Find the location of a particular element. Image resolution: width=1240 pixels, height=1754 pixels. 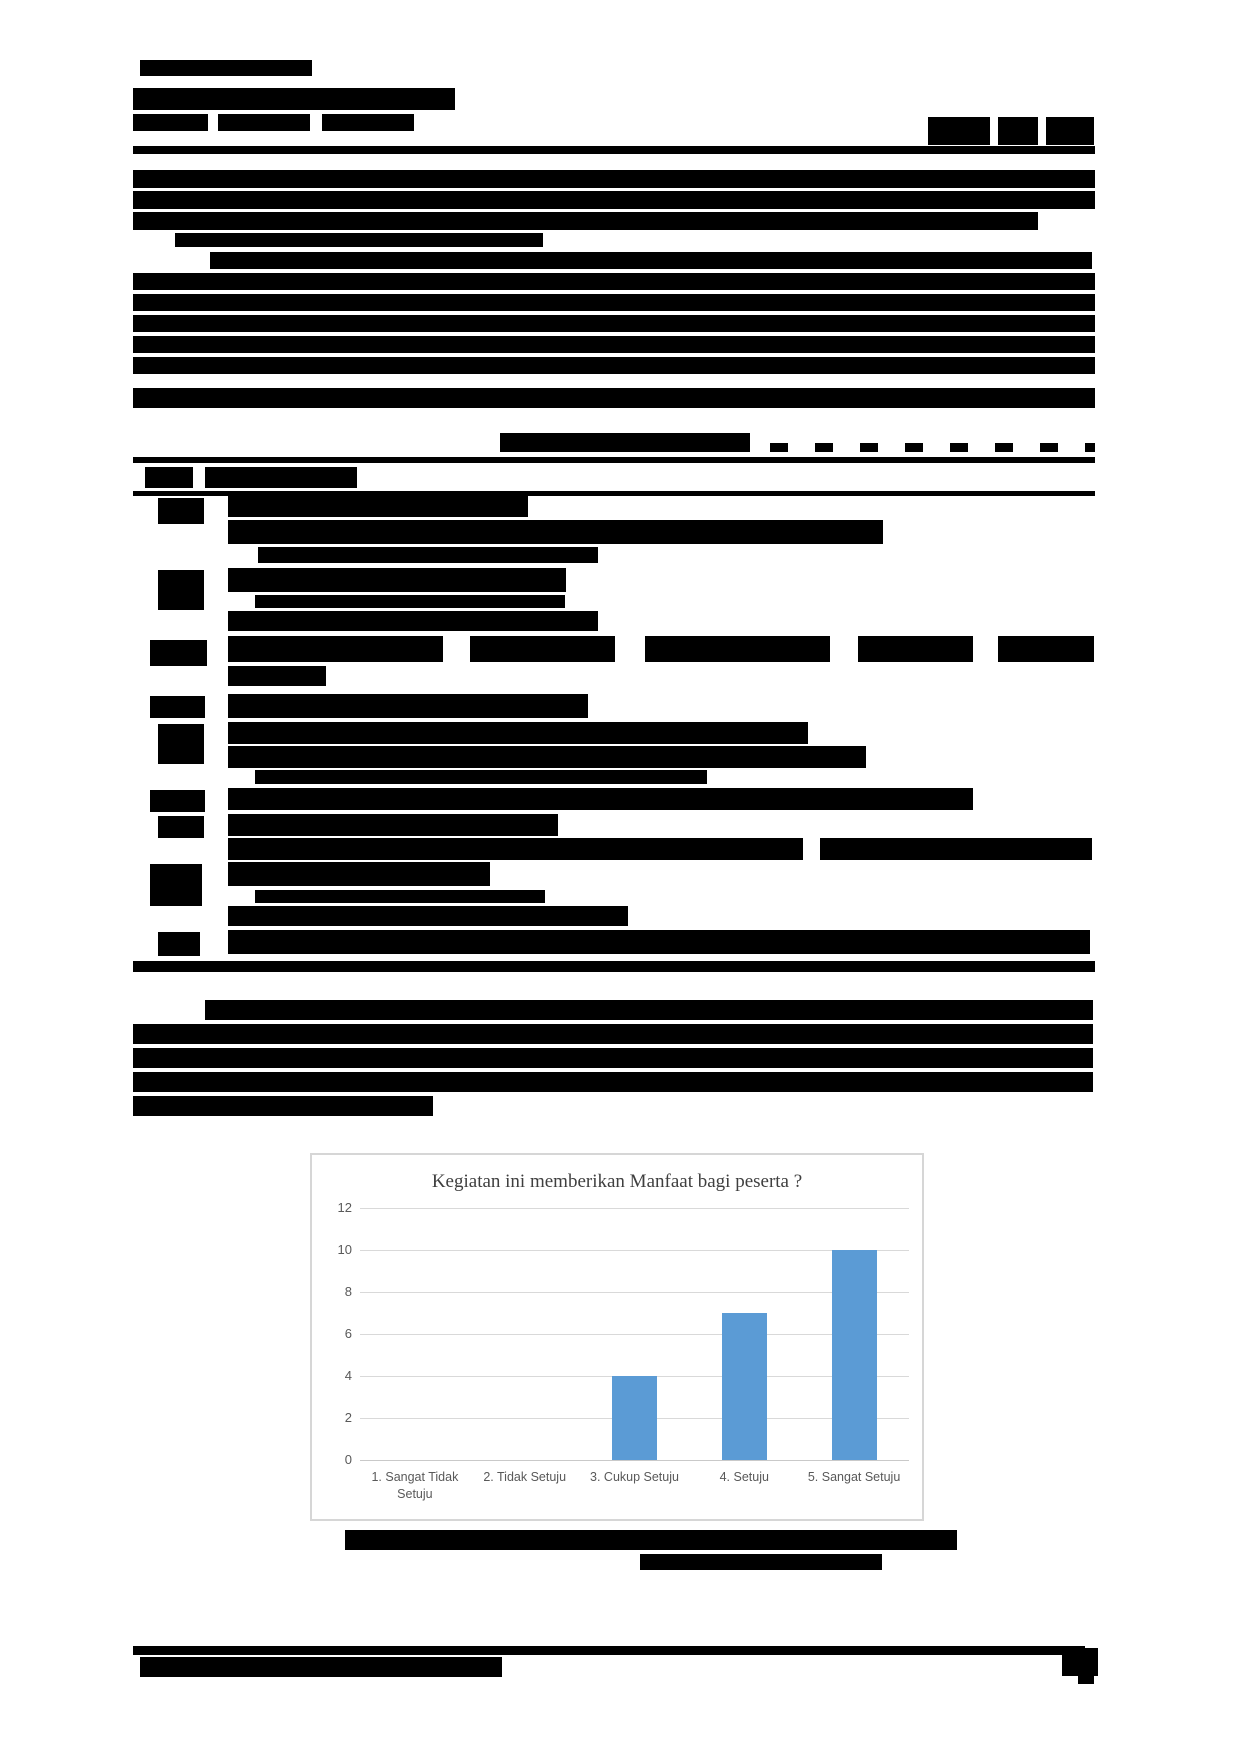

x-axis-category-label: 2. Tidak Setuju is located at coordinates (525, 1477).